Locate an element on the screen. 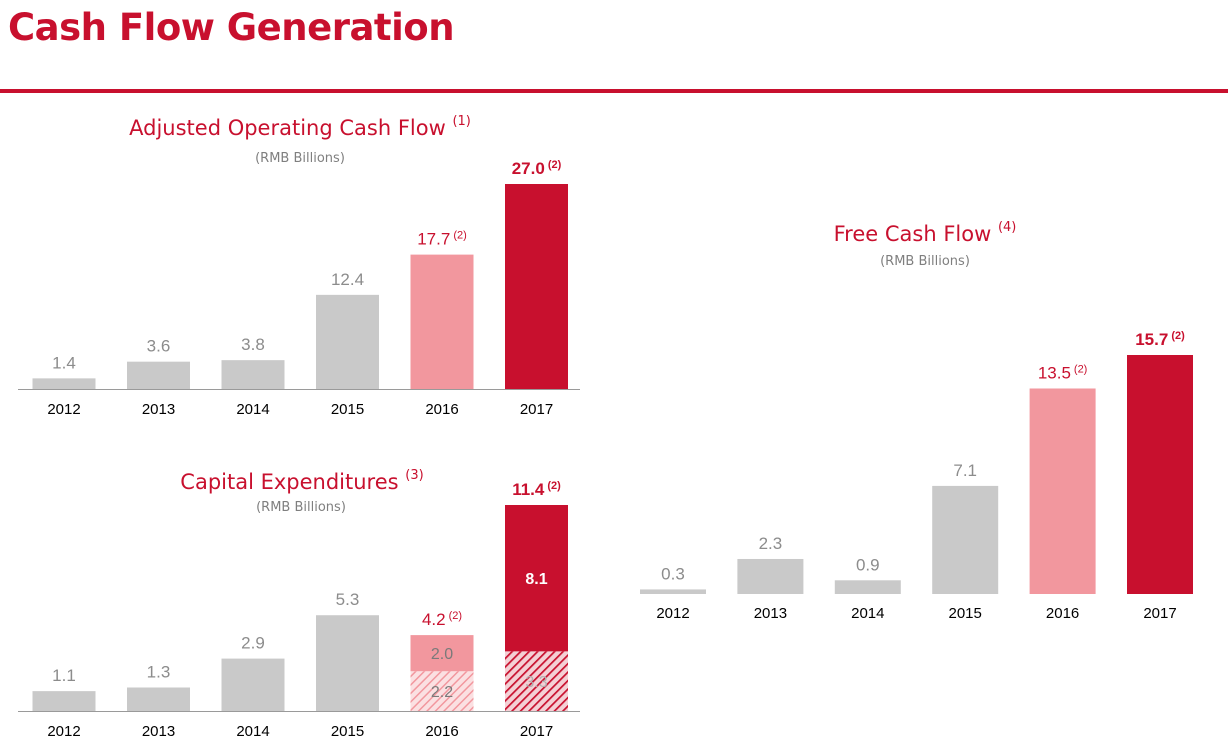  fcf-category-label: 2012 is located at coordinates (672, 613).